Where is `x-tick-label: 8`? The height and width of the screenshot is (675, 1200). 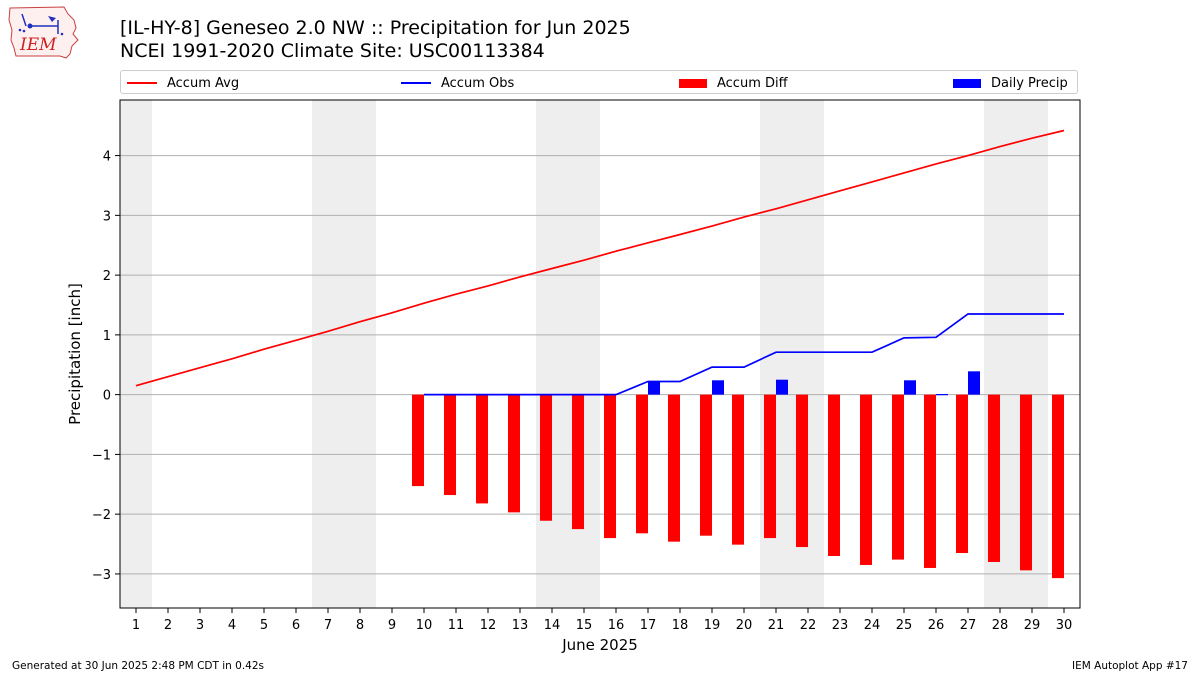 x-tick-label: 8 is located at coordinates (360, 625).